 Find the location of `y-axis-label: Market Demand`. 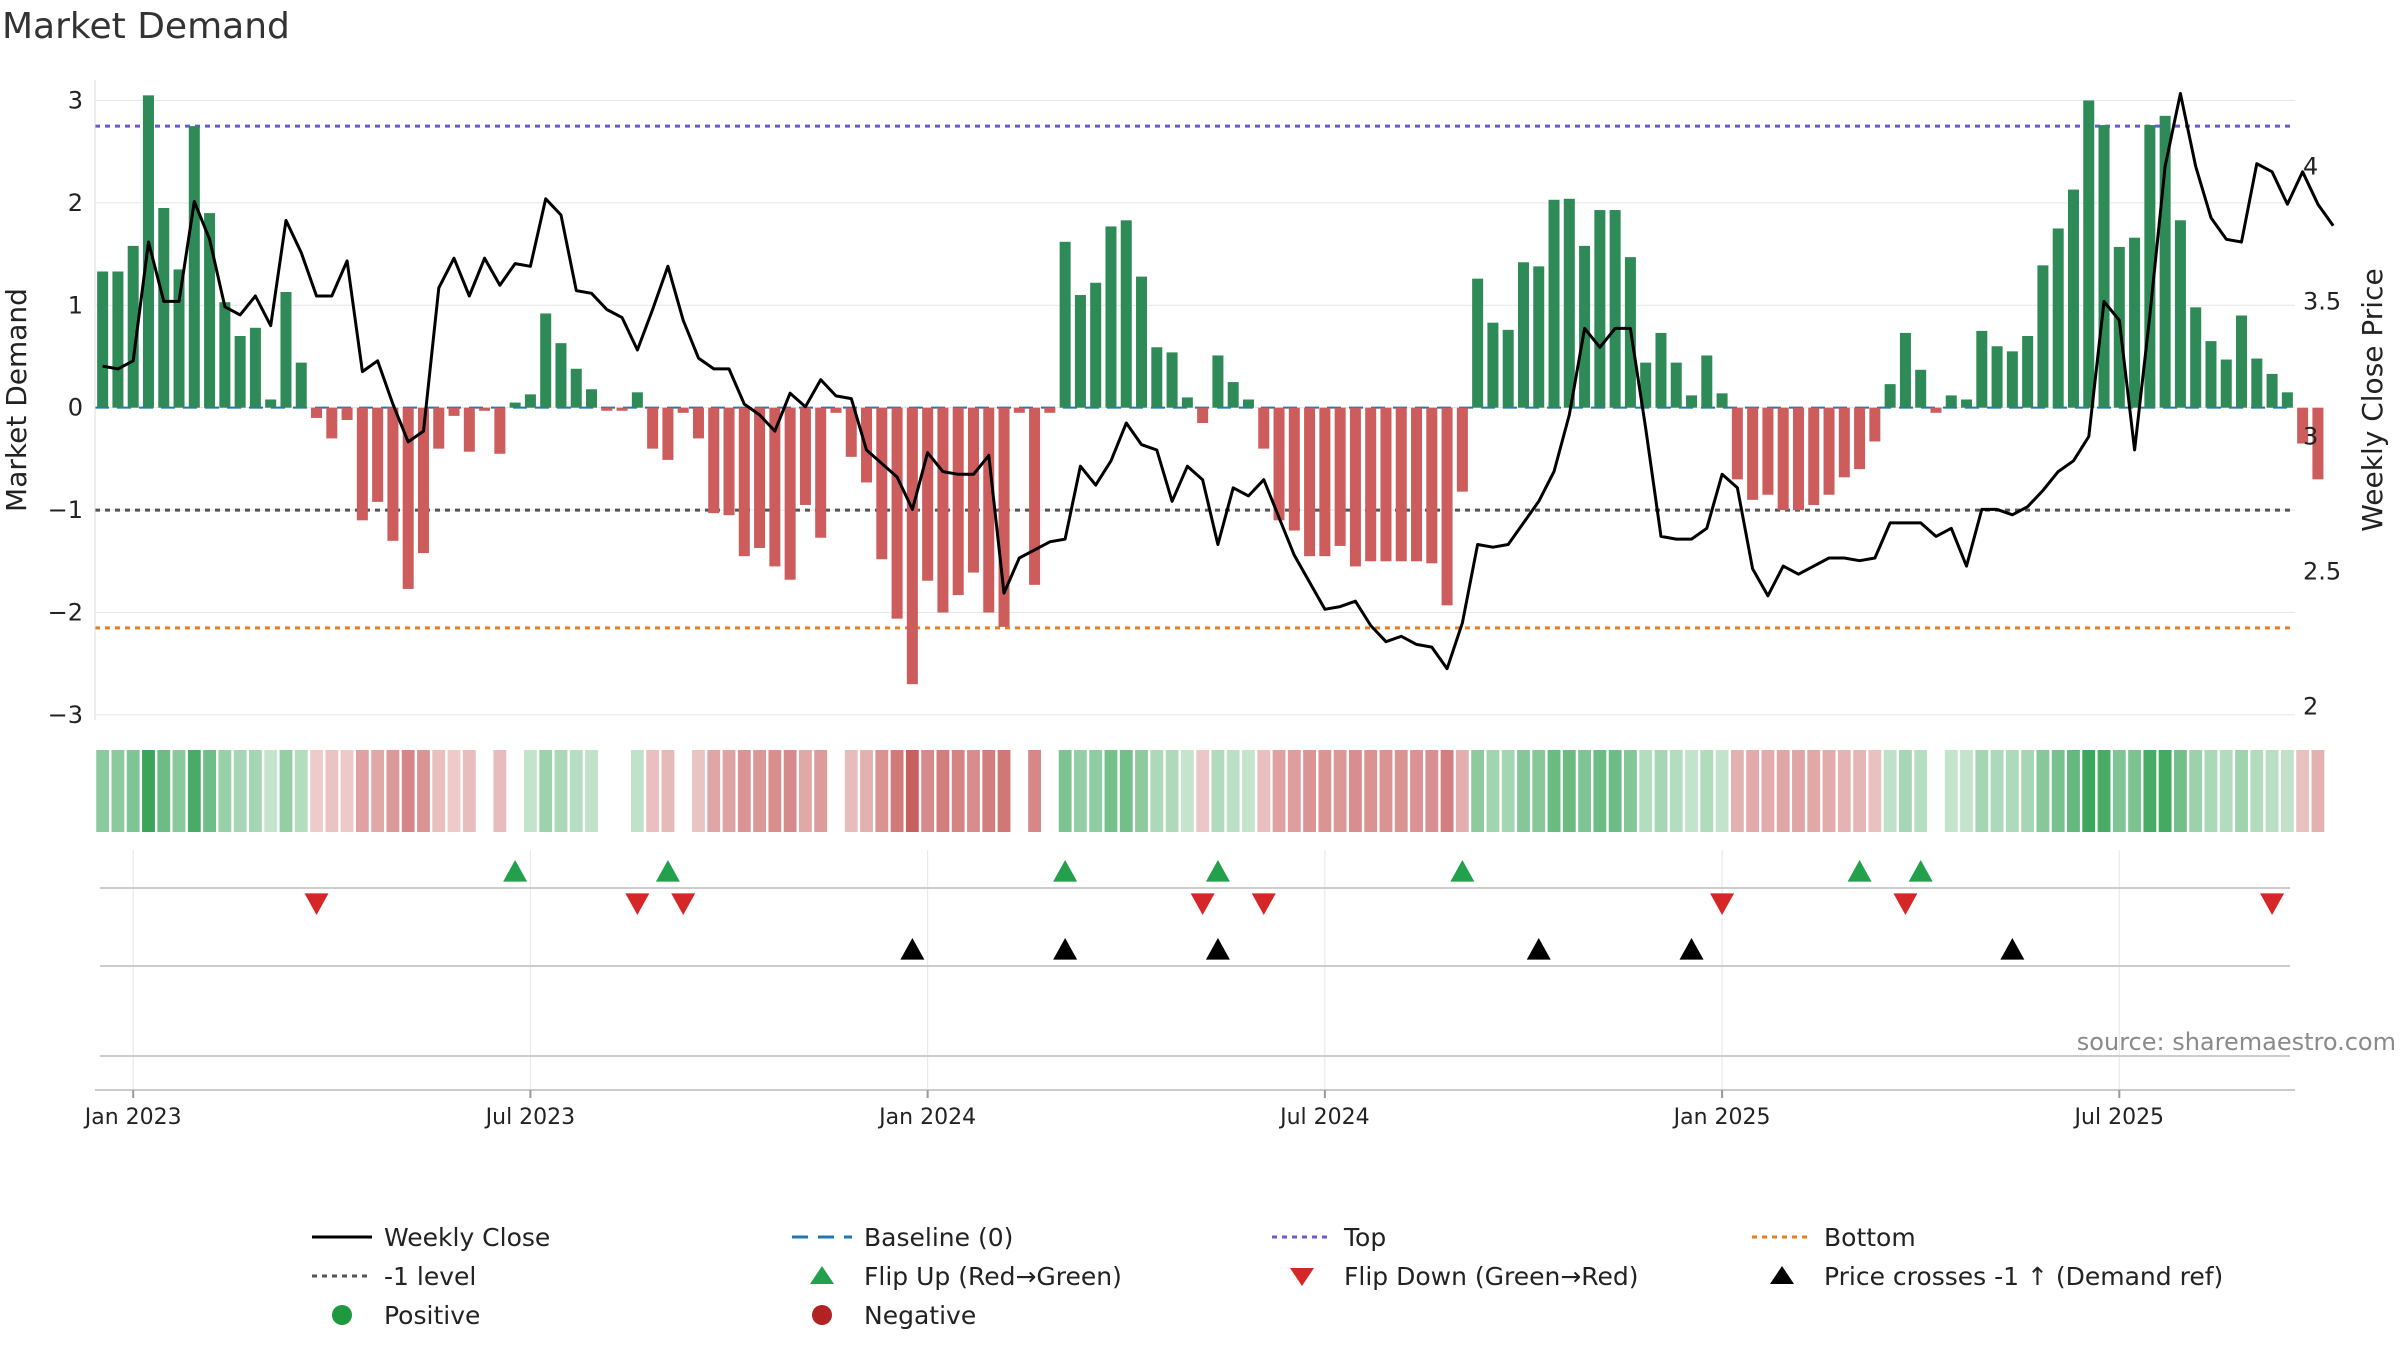

y-axis-label: Market Demand is located at coordinates (16, 400).